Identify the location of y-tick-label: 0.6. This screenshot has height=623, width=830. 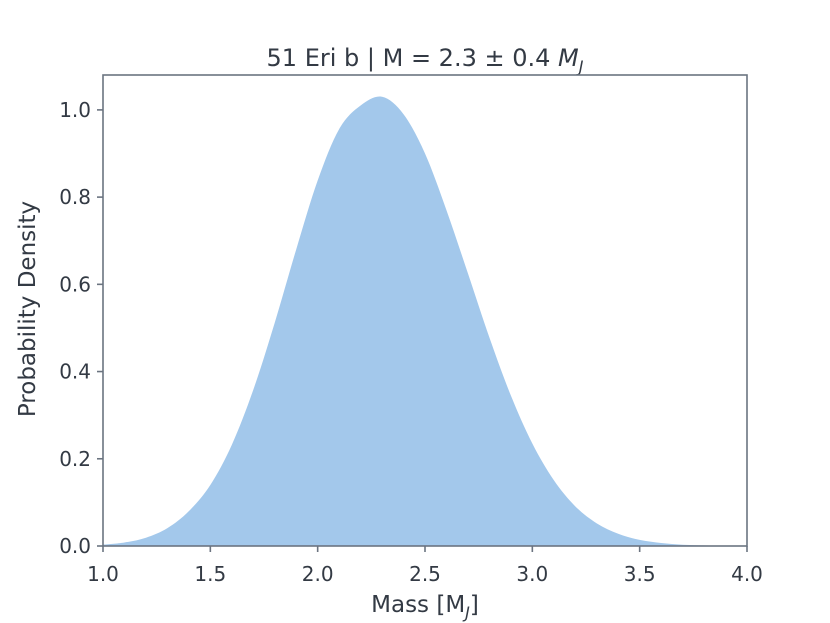
(75, 284).